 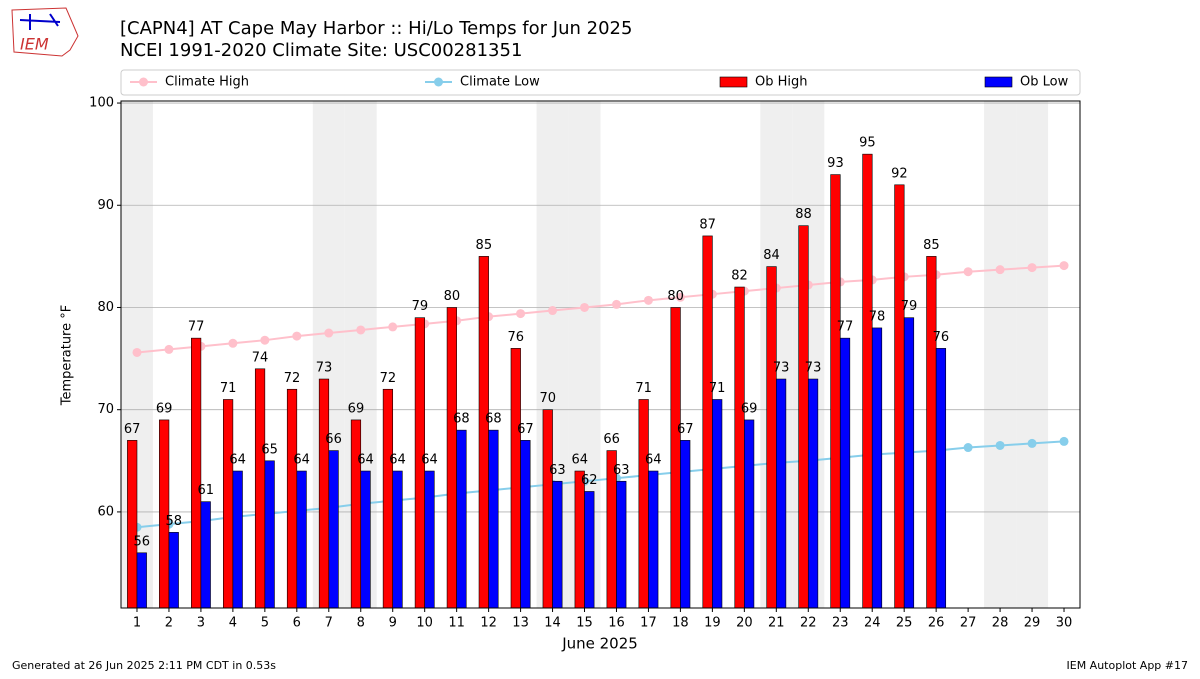 What do you see at coordinates (132, 429) in the screenshot?
I see `data-label: 67` at bounding box center [132, 429].